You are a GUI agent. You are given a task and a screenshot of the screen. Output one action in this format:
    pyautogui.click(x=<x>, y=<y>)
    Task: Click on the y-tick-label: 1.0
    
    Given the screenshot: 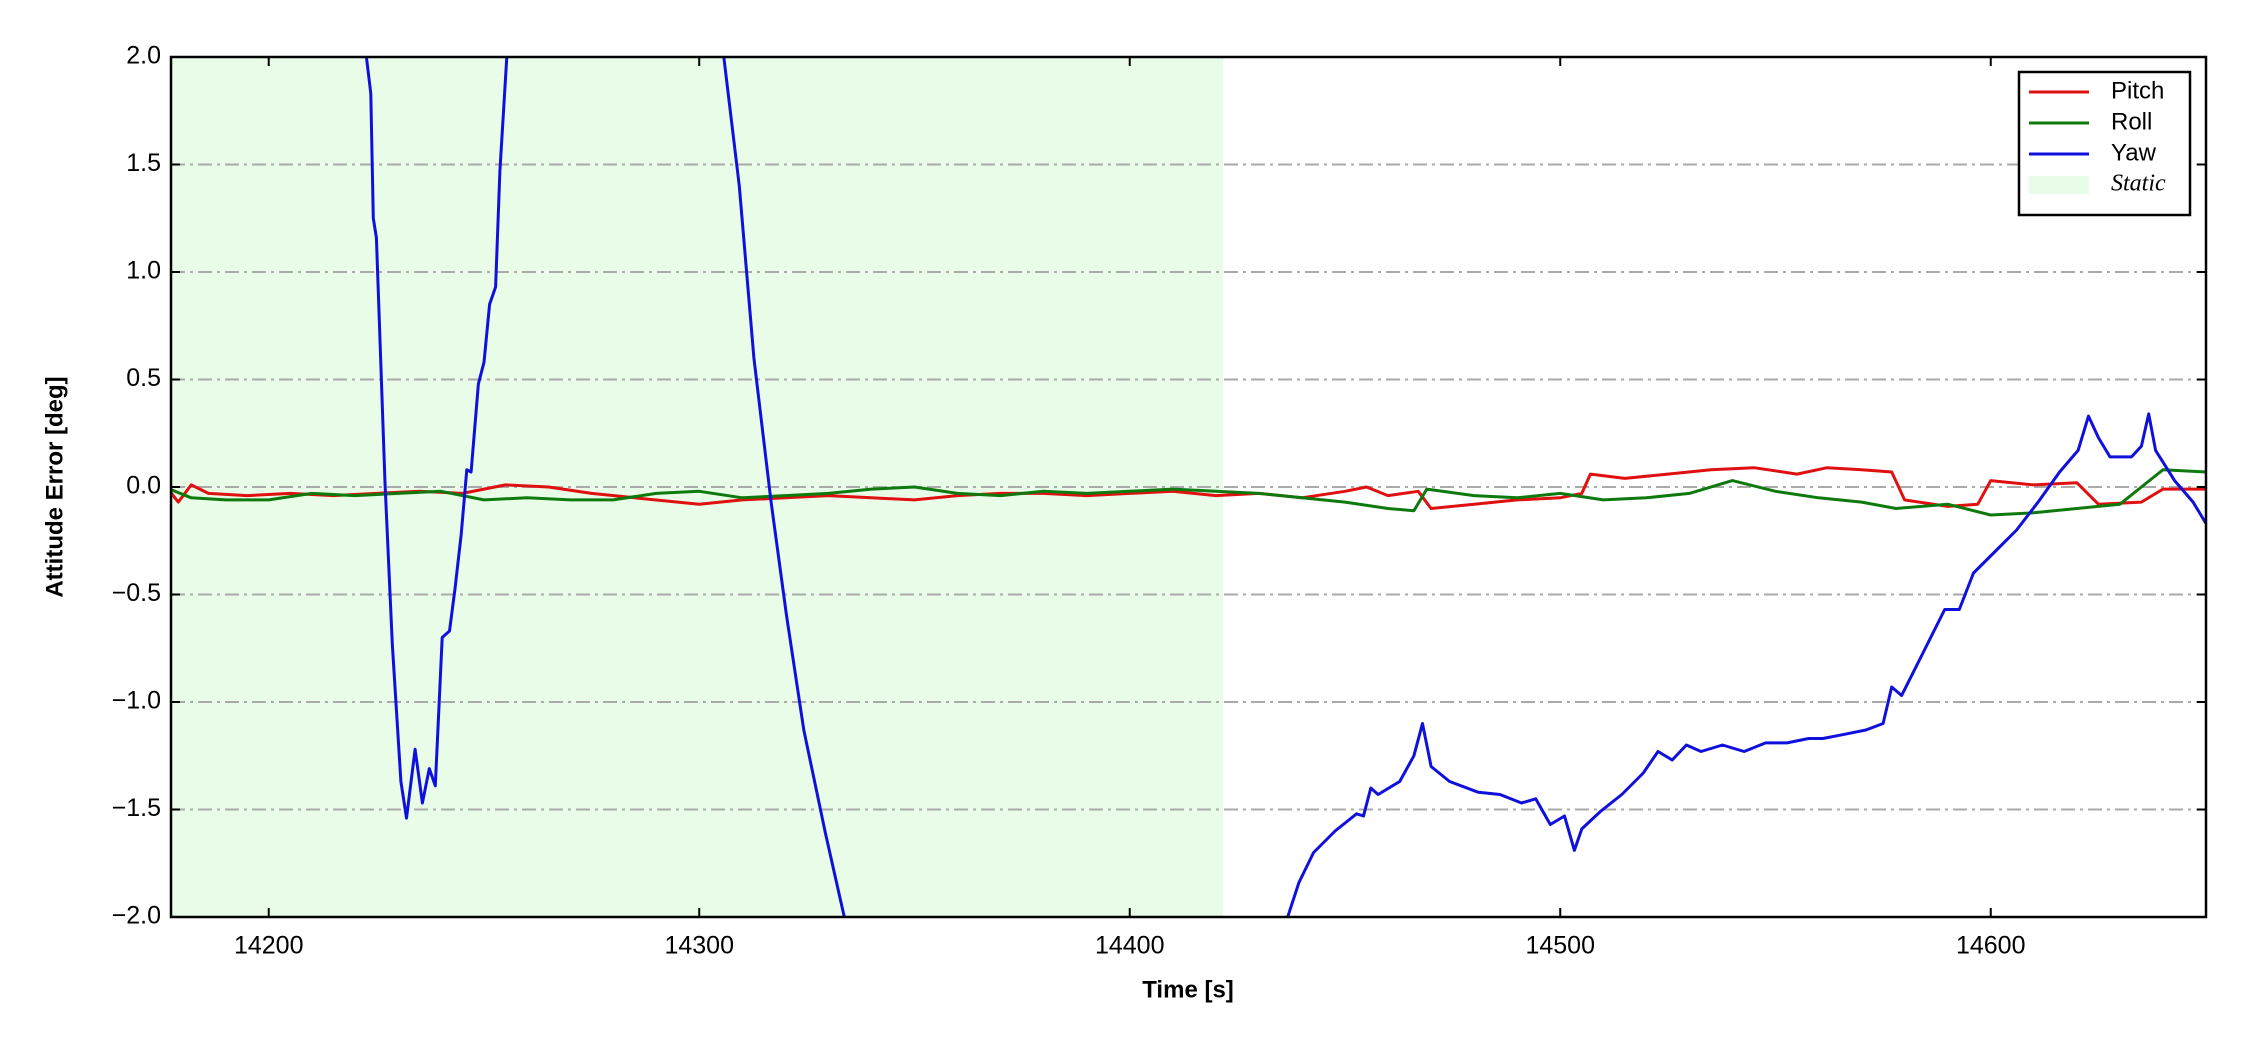 What is the action you would take?
    pyautogui.click(x=143, y=271)
    